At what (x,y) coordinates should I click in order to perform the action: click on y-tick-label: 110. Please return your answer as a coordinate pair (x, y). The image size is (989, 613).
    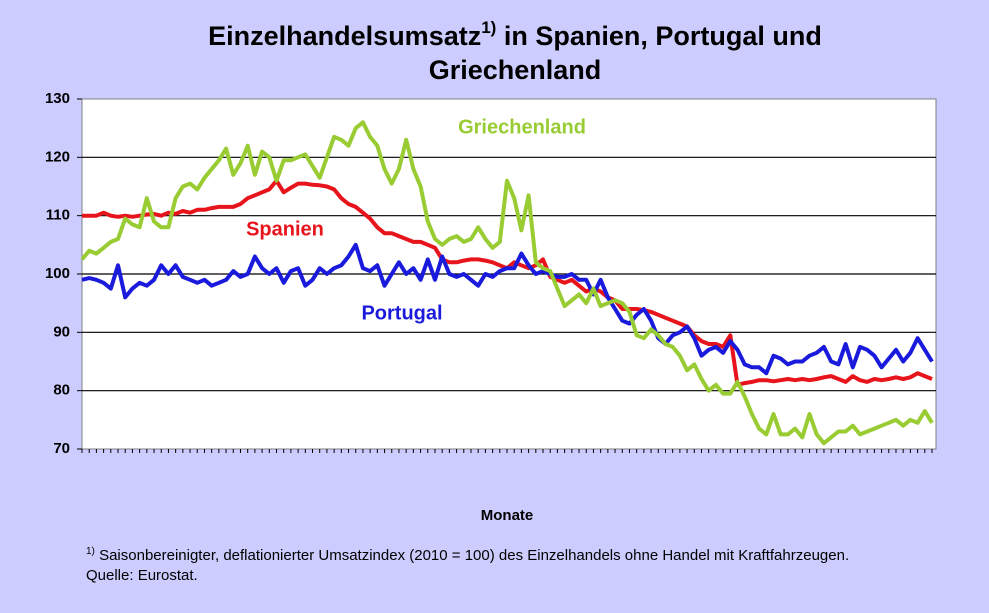
    Looking at the image, I should click on (58, 215).